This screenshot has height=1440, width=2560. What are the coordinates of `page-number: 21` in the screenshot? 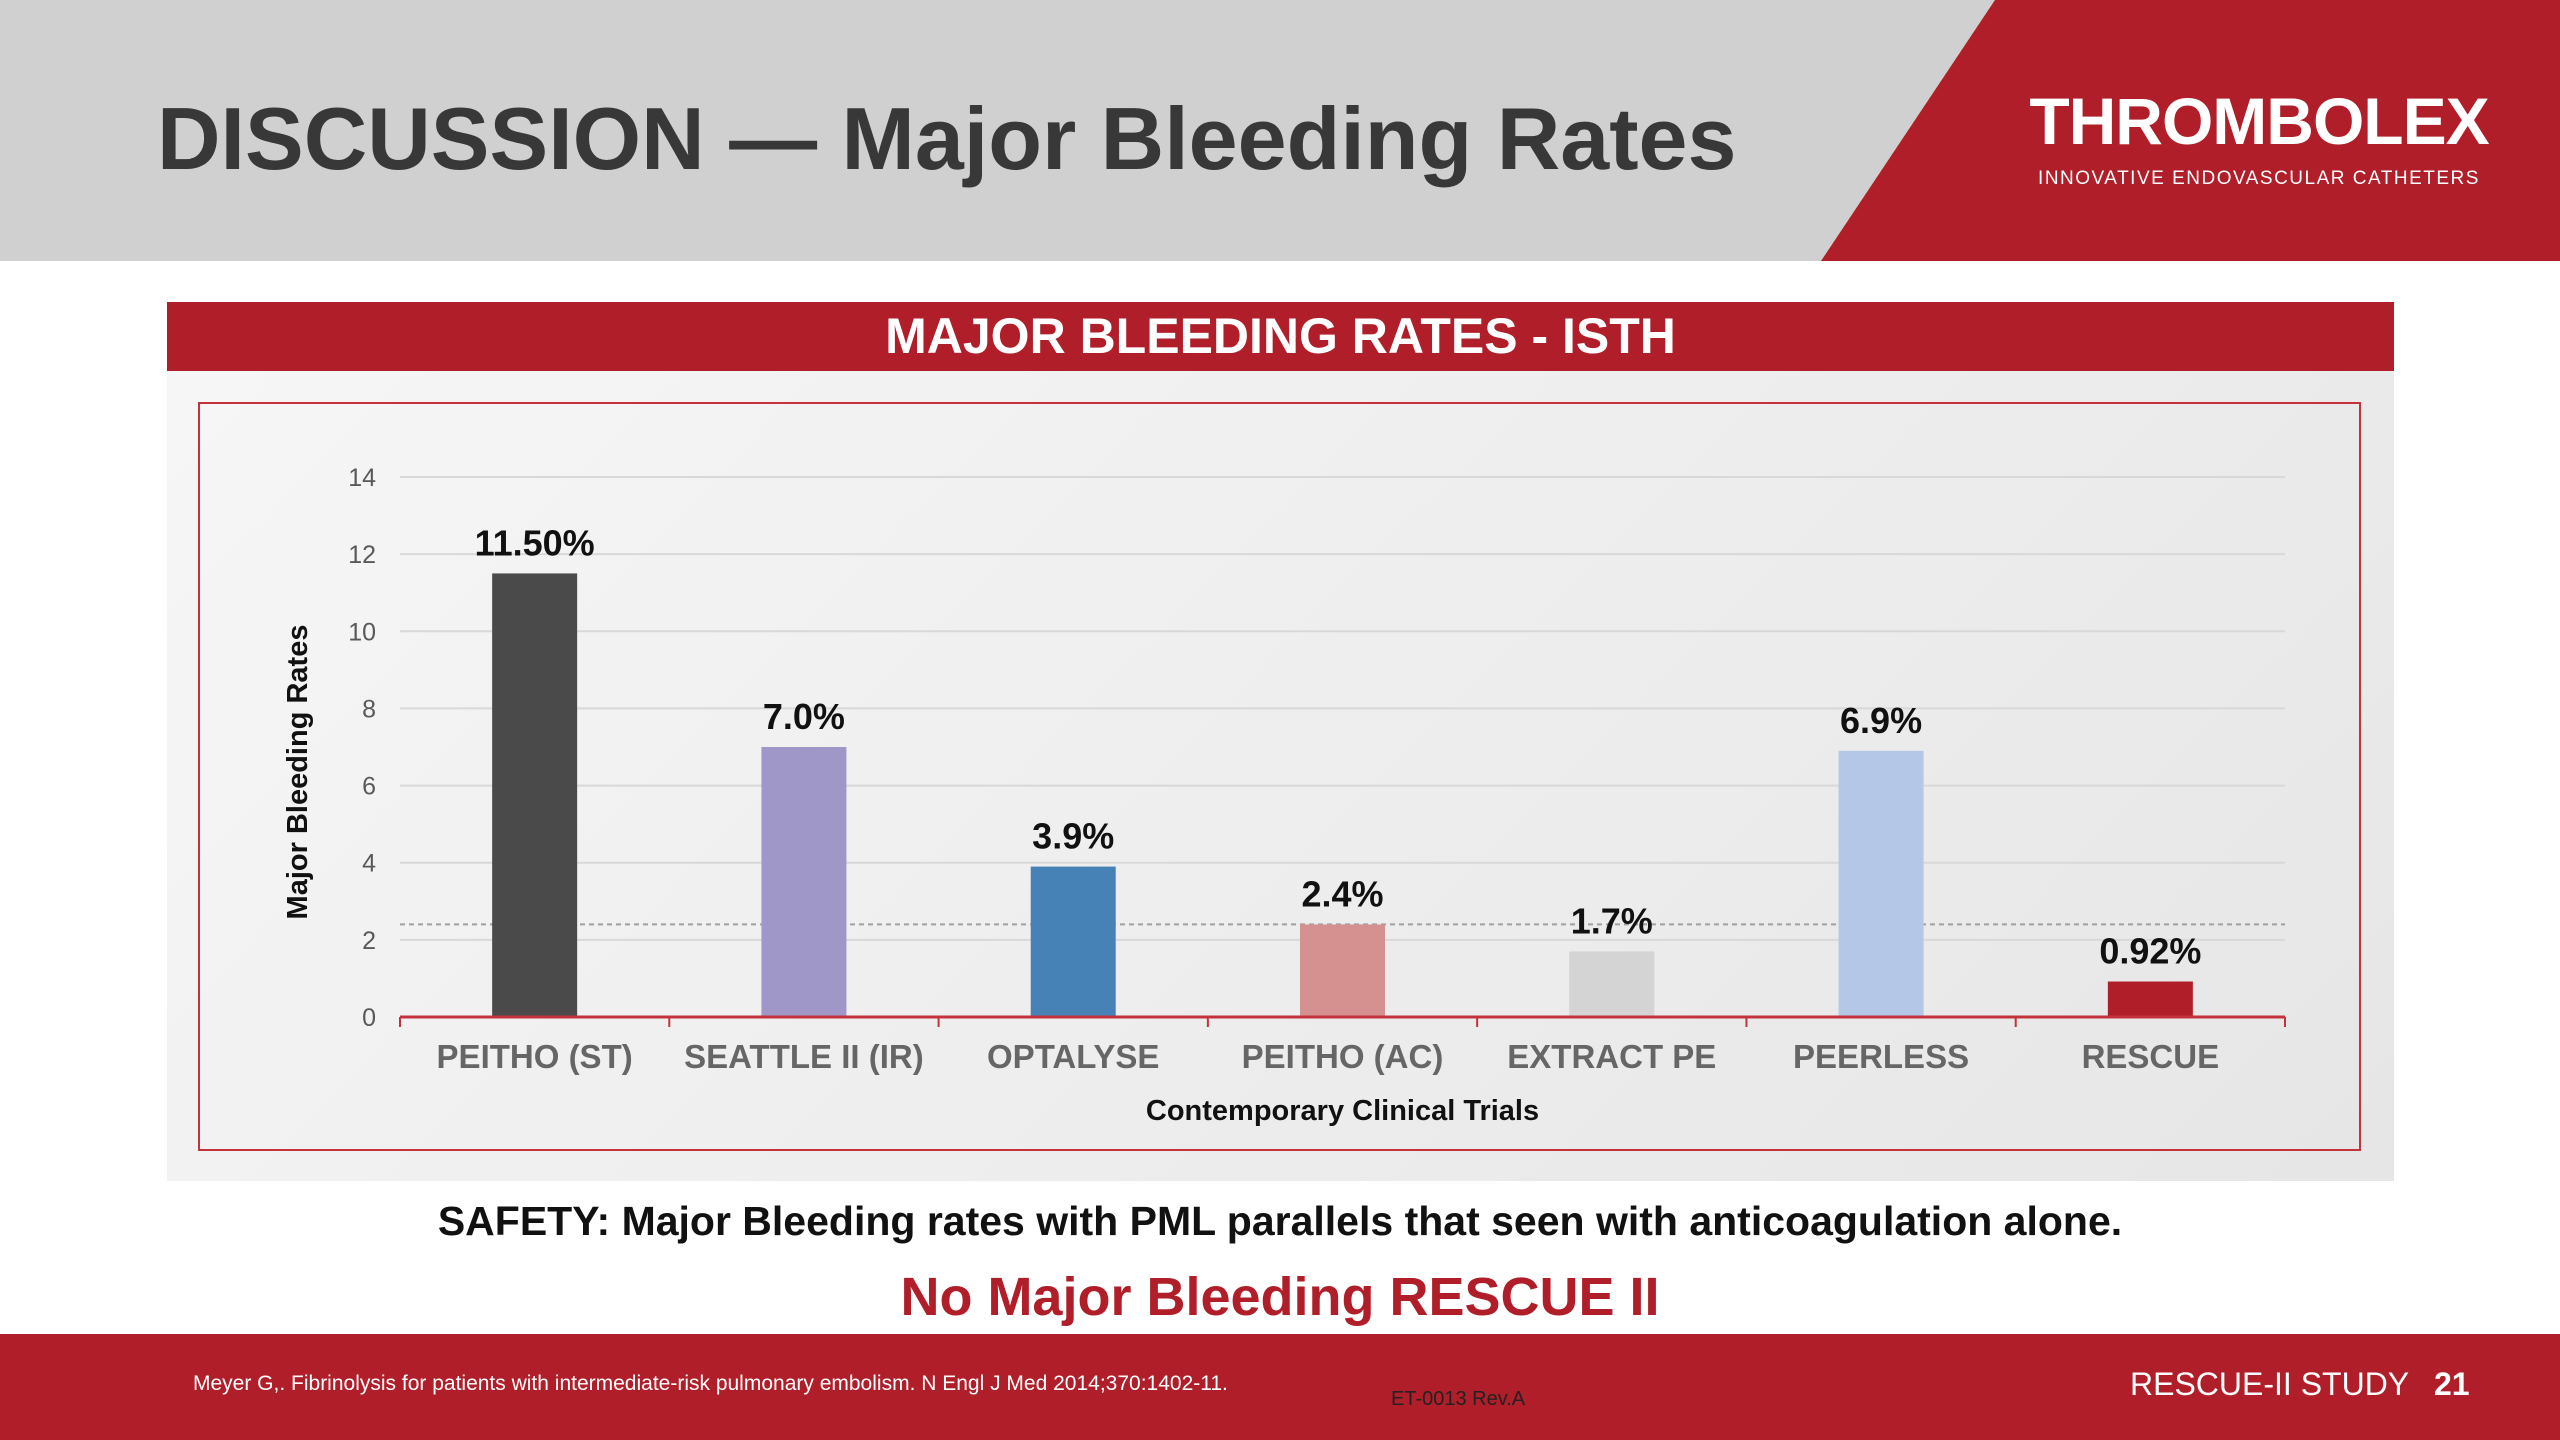 It's located at (2452, 1384).